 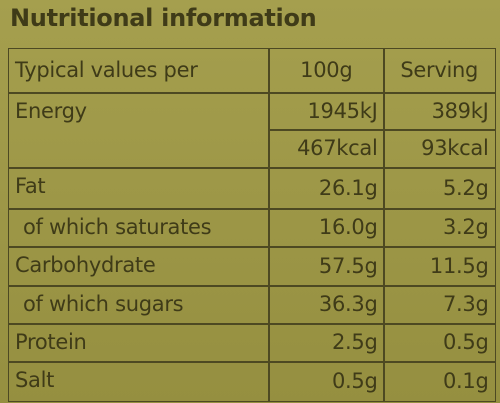 I want to click on row-label: Fat, so click(x=139, y=188).